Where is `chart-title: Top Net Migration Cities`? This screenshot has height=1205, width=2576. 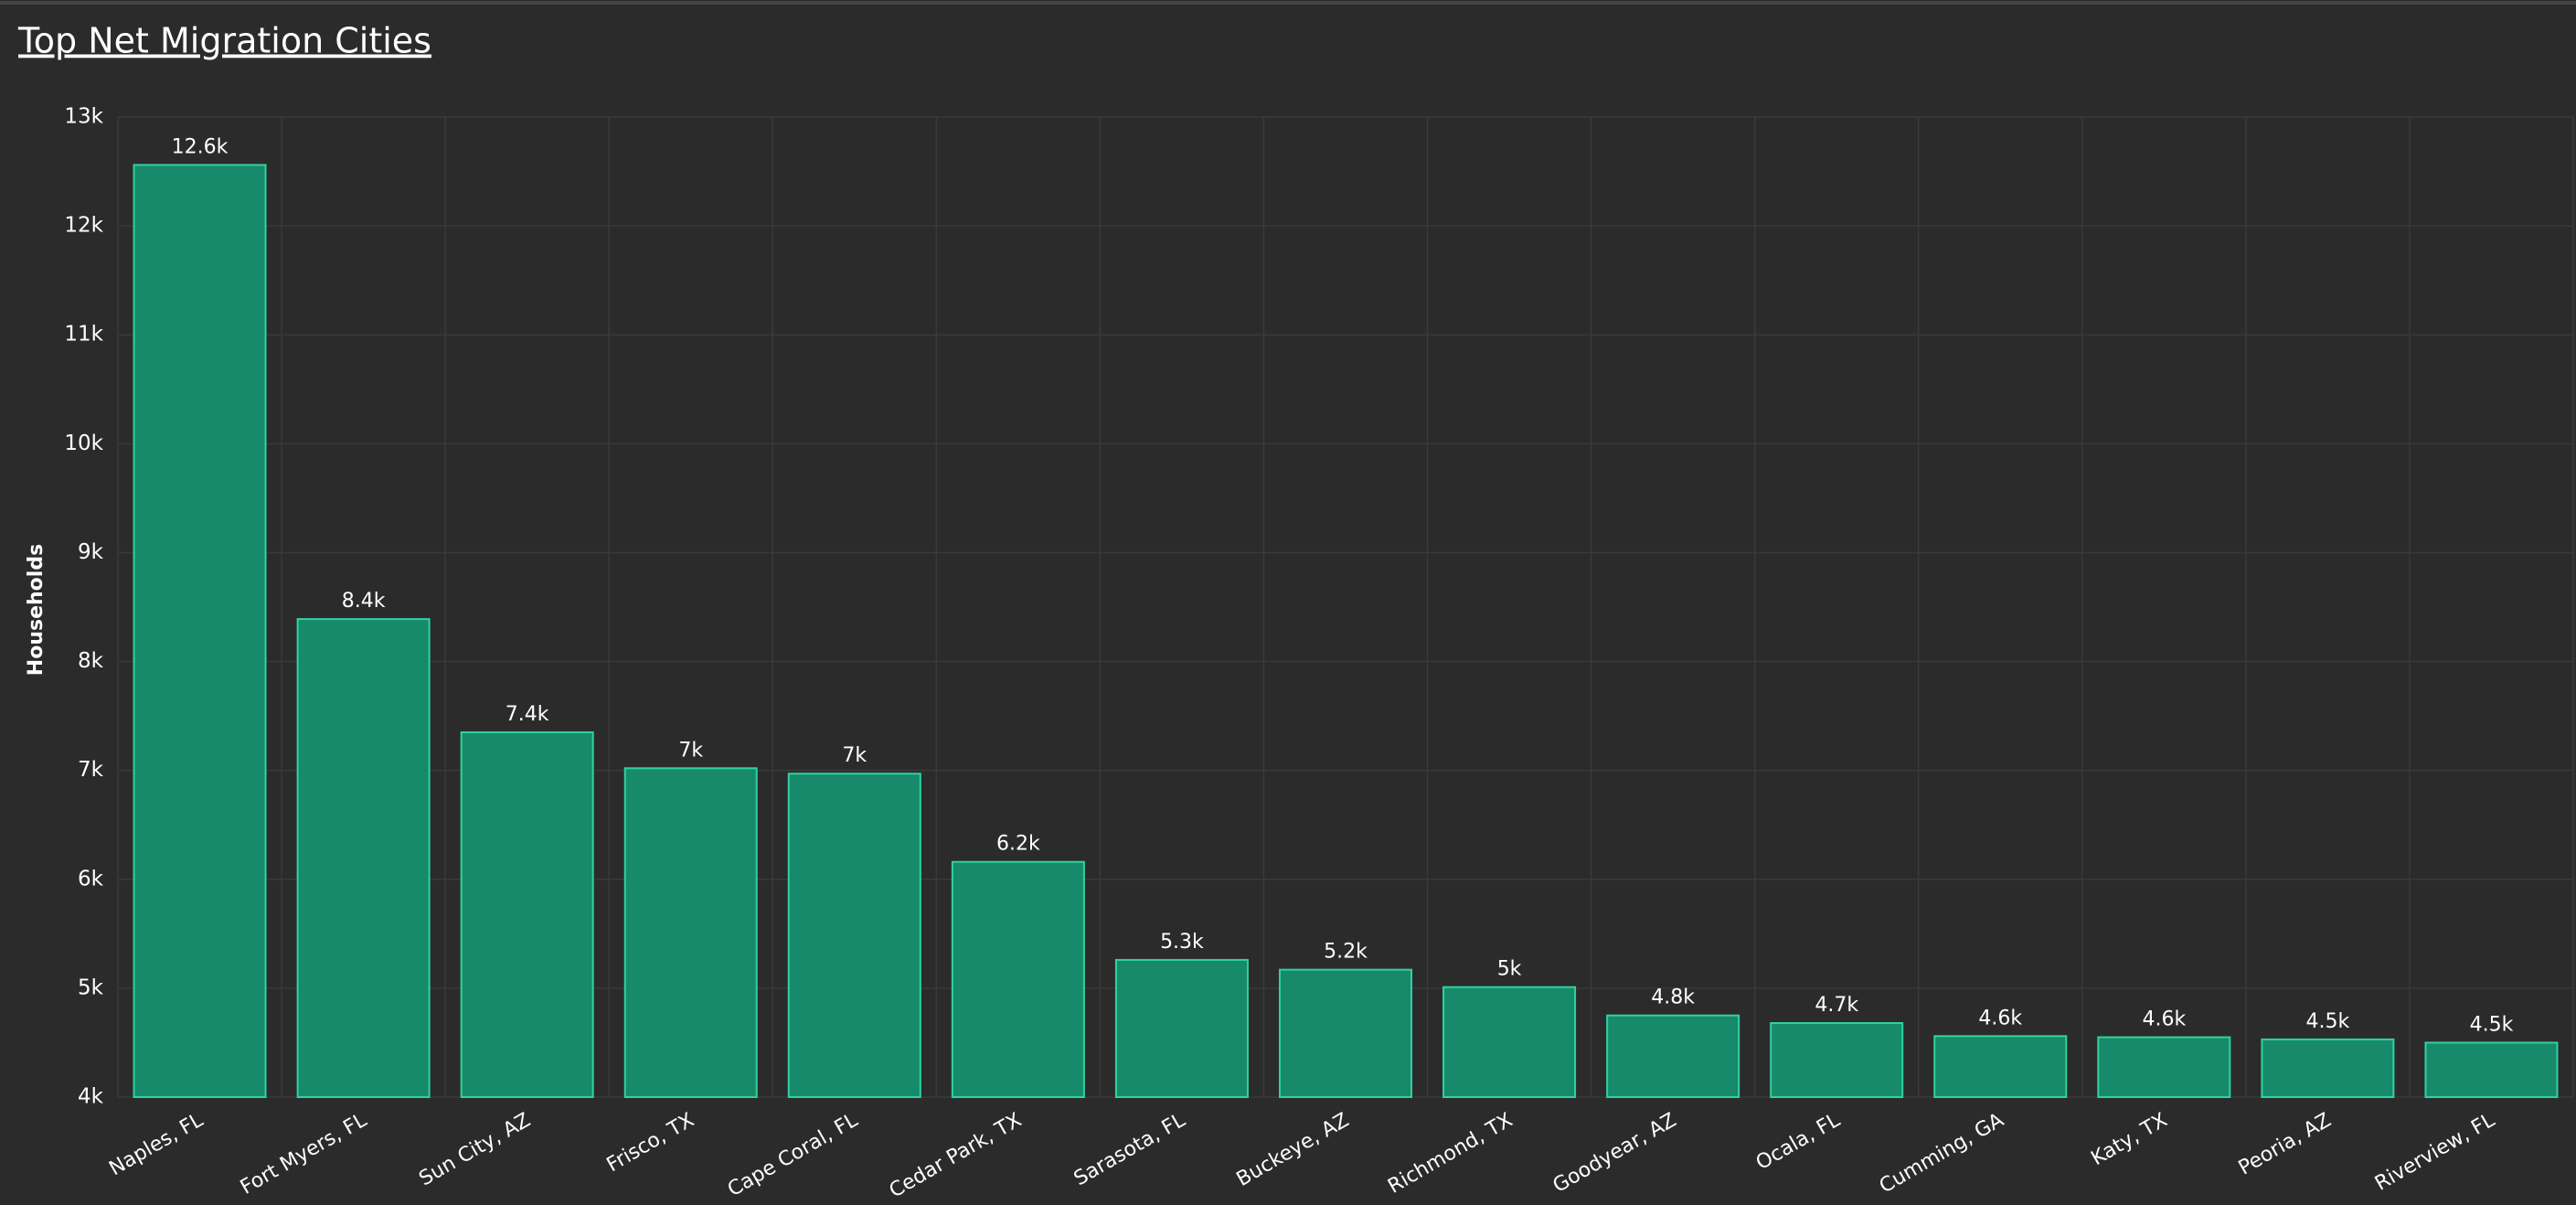
chart-title: Top Net Migration Cities is located at coordinates (224, 41).